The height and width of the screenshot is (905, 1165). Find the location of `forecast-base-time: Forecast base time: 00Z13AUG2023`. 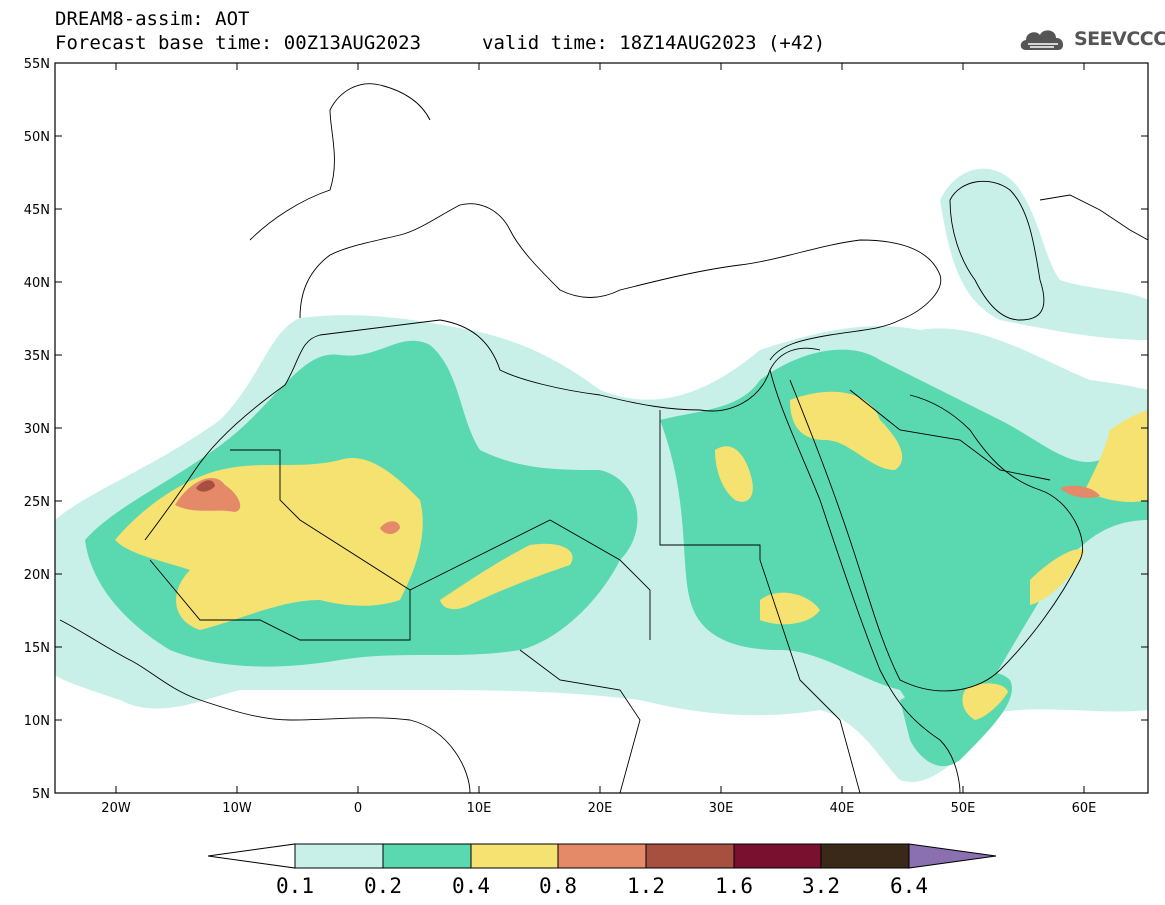

forecast-base-time: Forecast base time: 00Z13AUG2023 is located at coordinates (238, 43).